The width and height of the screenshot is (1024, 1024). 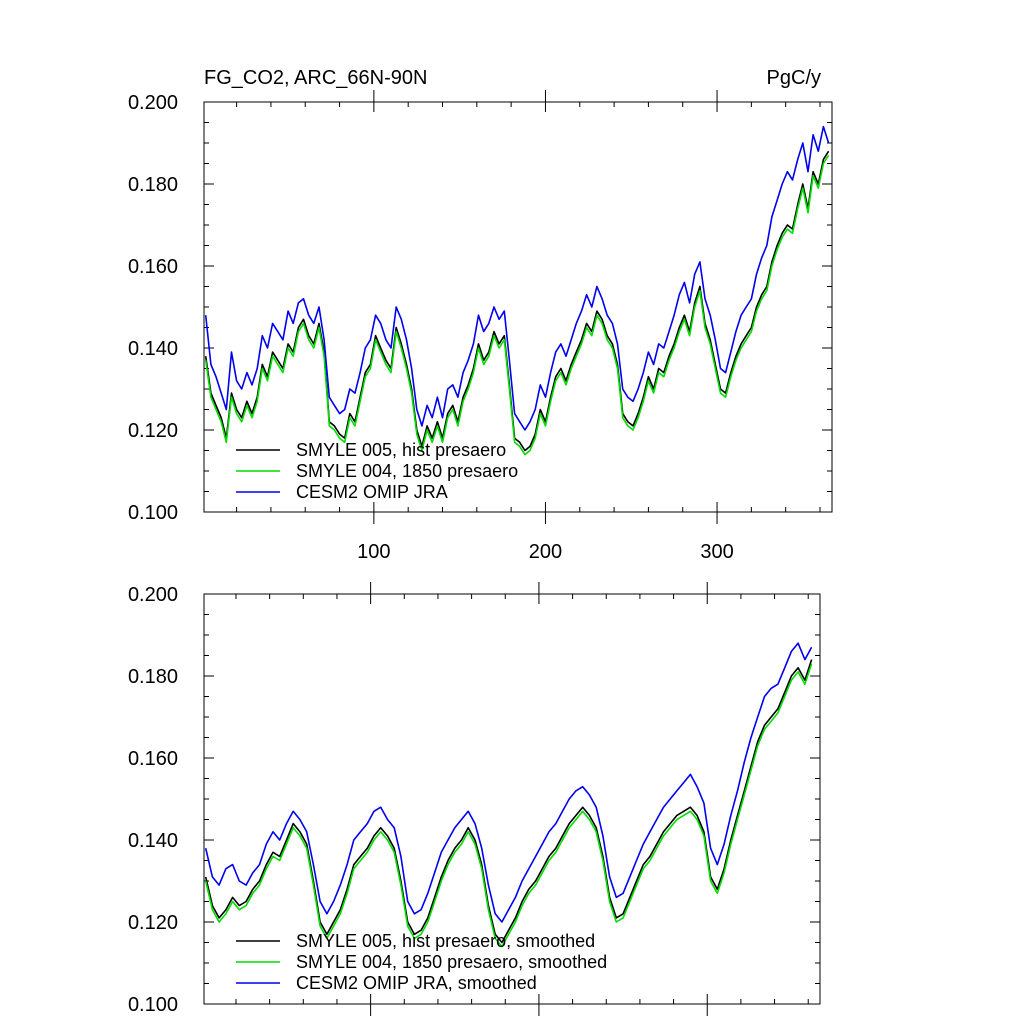 What do you see at coordinates (451, 962) in the screenshot?
I see `legend-label-2: SMYLE 004, 1850 presaero, smoothed` at bounding box center [451, 962].